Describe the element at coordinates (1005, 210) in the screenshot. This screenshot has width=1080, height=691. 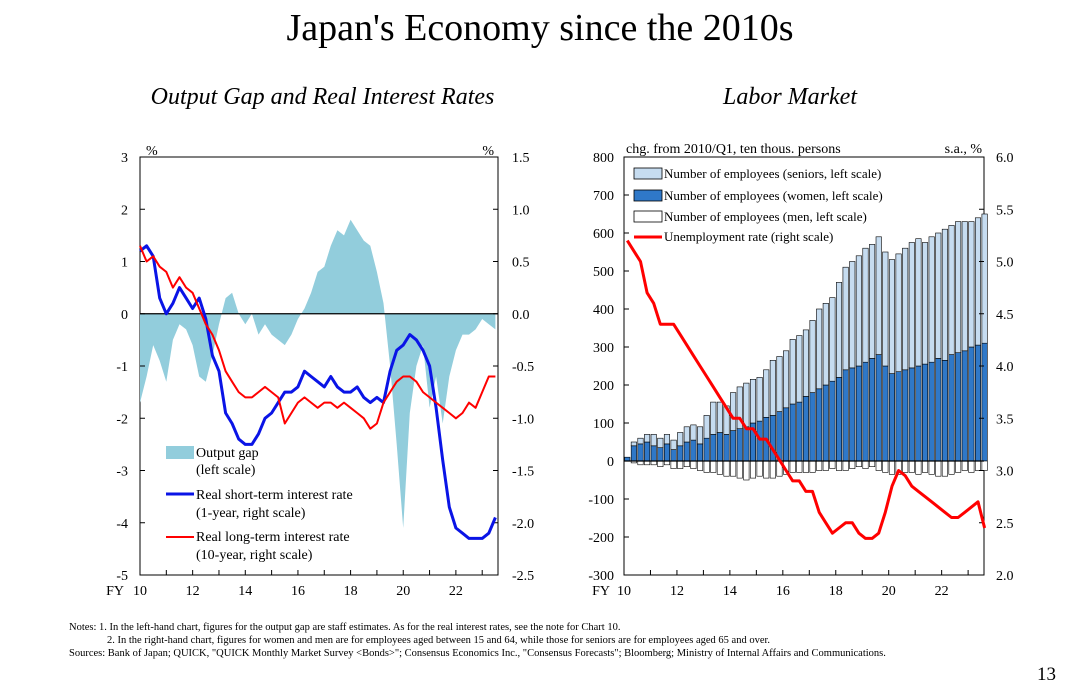
I see `right-axis-label: 5.5` at that location.